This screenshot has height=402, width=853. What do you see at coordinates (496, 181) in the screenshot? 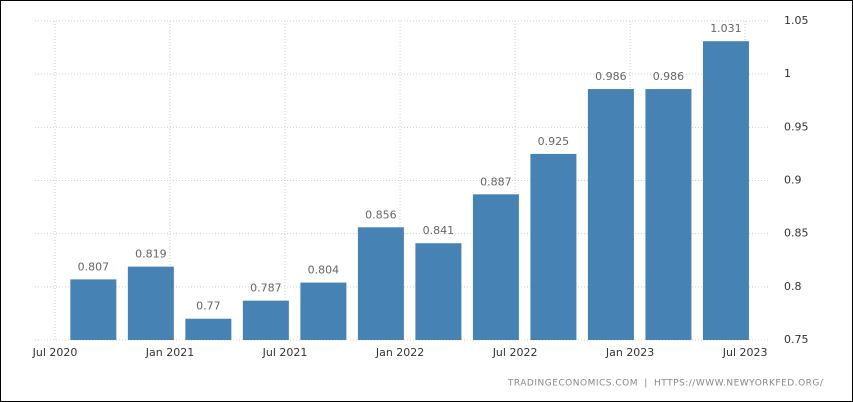
I see `value-label: 0.887` at bounding box center [496, 181].